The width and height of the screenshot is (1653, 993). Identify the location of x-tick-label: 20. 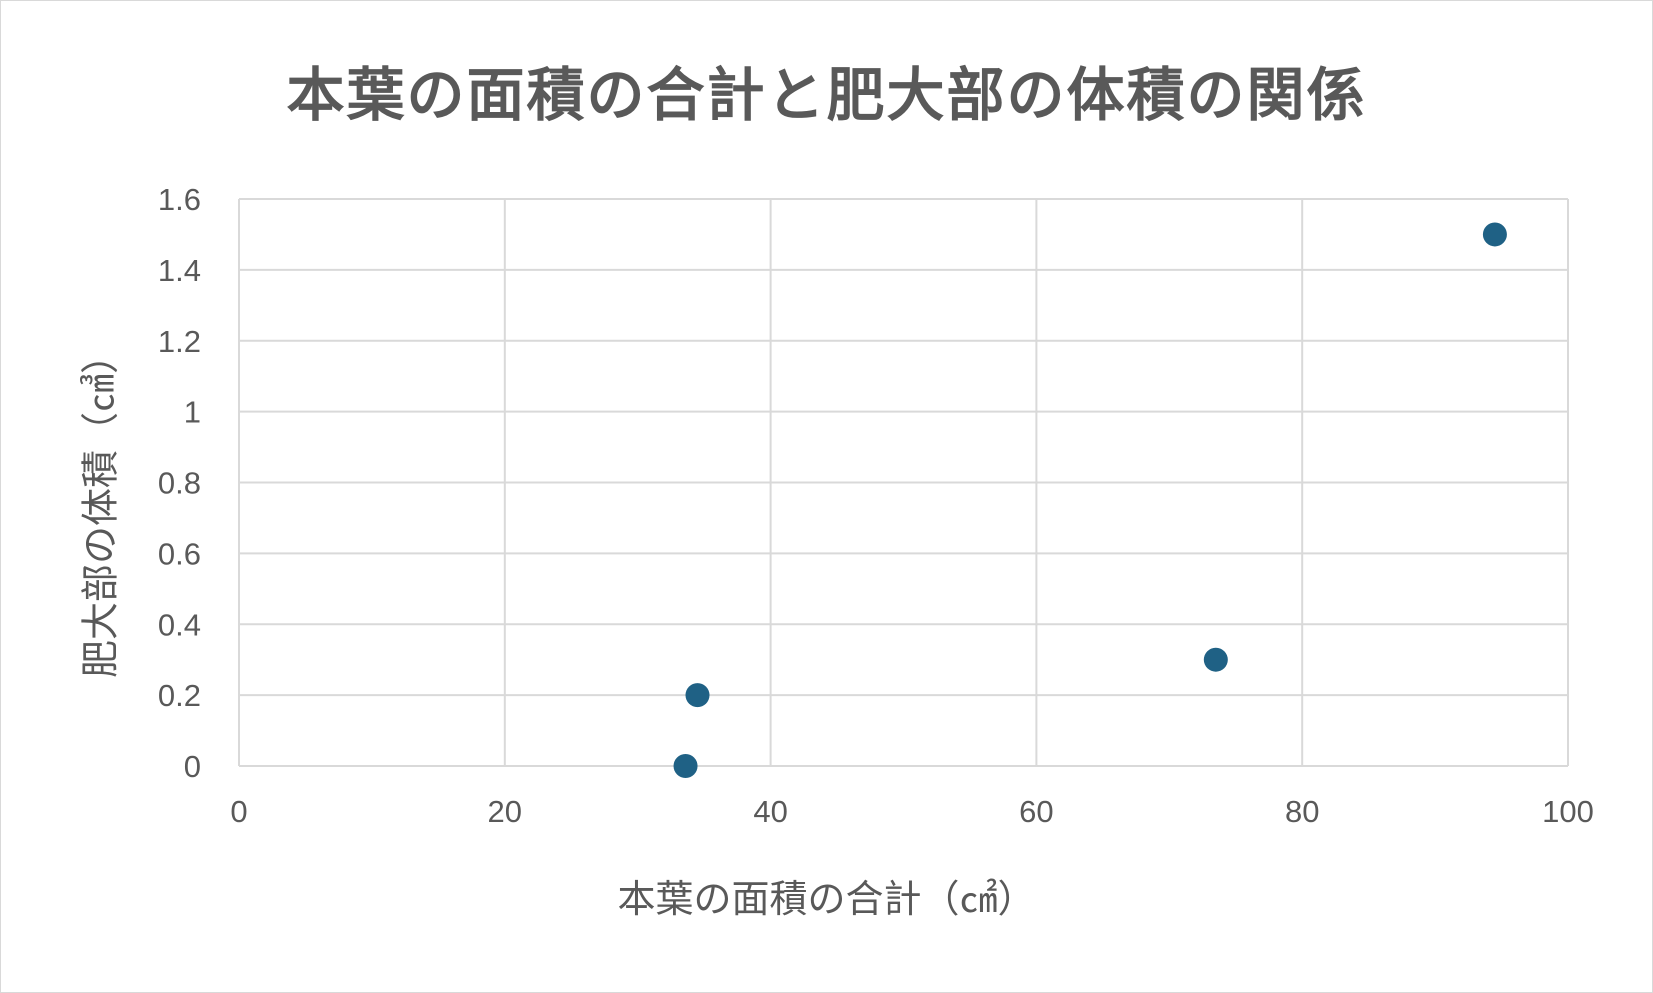
(505, 811).